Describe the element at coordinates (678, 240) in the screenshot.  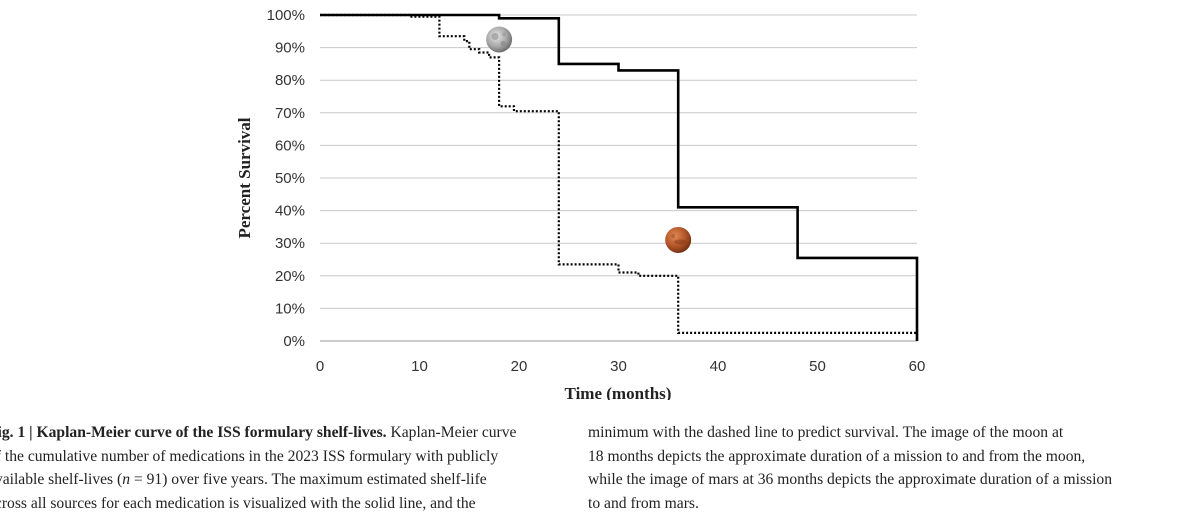
I see `mars-icon` at that location.